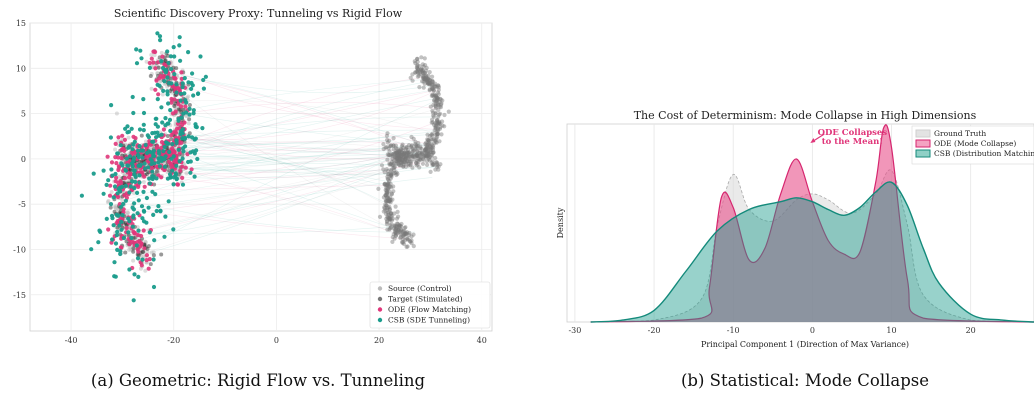  Describe the element at coordinates (128, 137) in the screenshot. I see `point-source-control` at that location.